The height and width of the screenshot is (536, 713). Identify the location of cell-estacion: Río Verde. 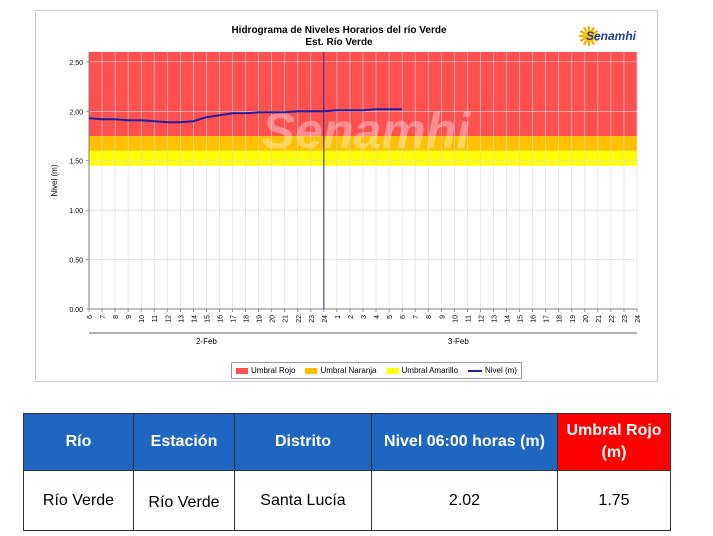
(184, 500).